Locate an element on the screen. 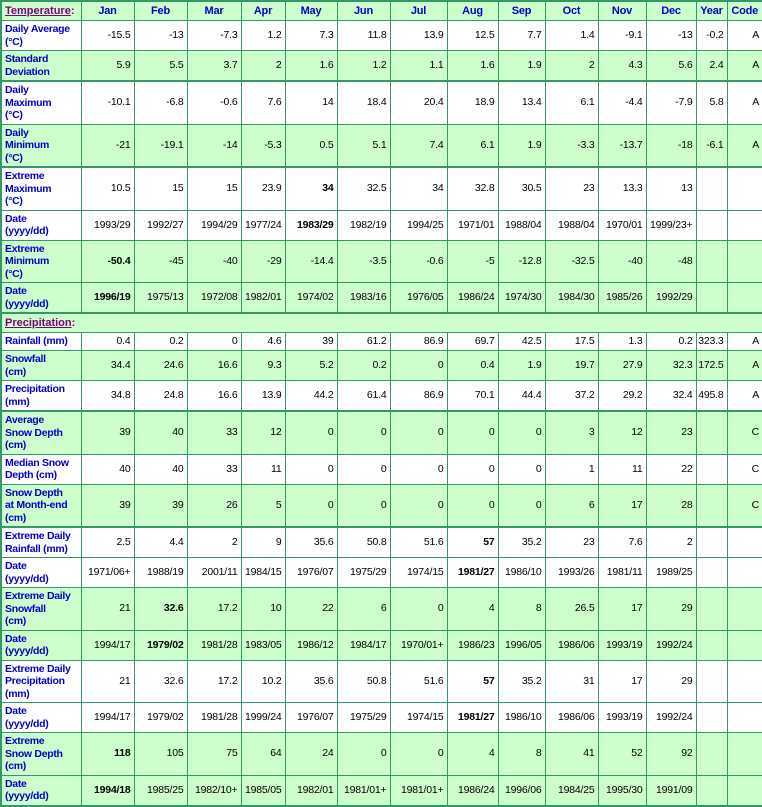 Image resolution: width=762 pixels, height=807 pixels. data-cell: 2 is located at coordinates (263, 66).